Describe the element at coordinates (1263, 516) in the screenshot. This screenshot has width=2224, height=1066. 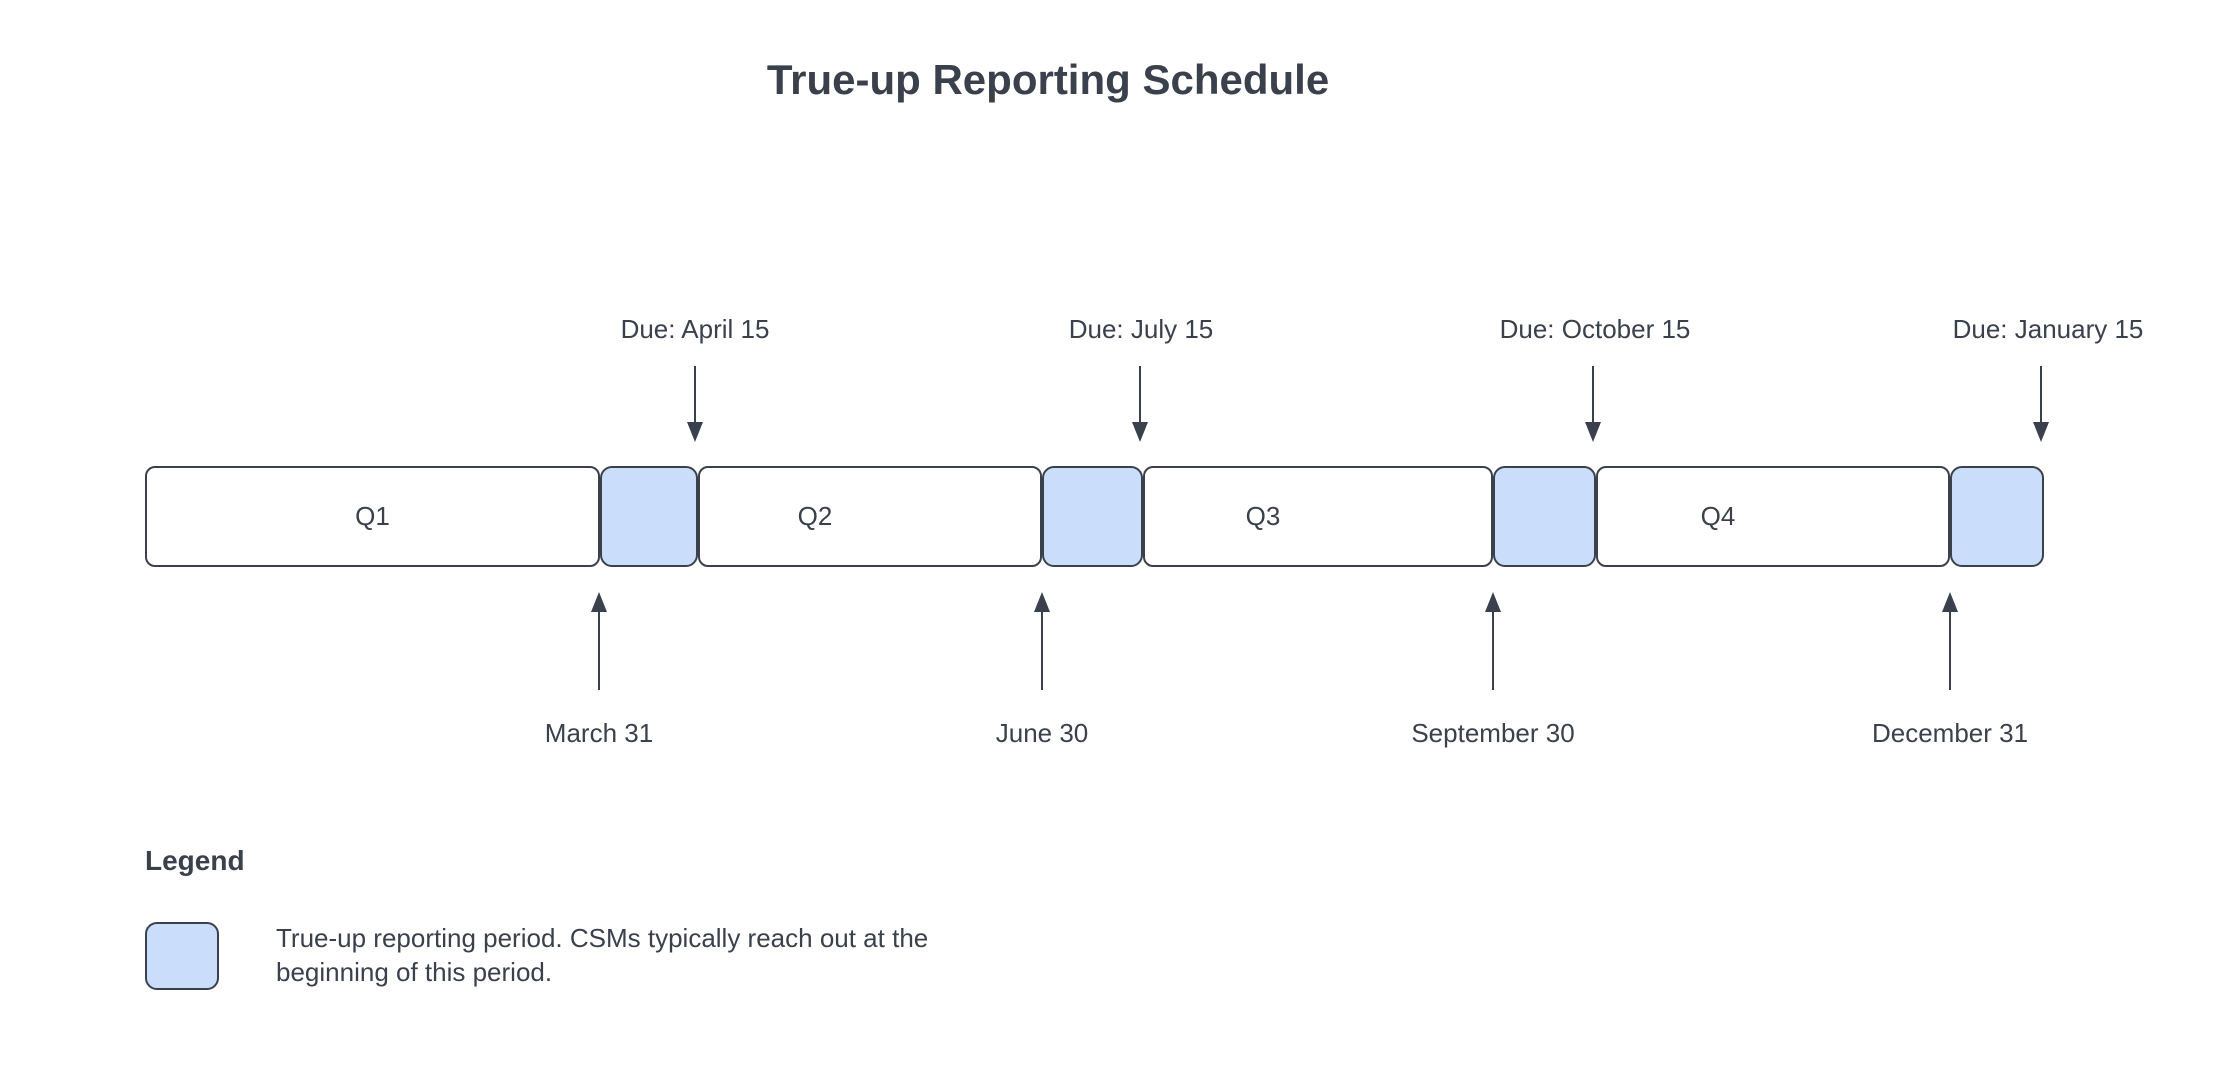
I see `quarter-label: Q3` at that location.